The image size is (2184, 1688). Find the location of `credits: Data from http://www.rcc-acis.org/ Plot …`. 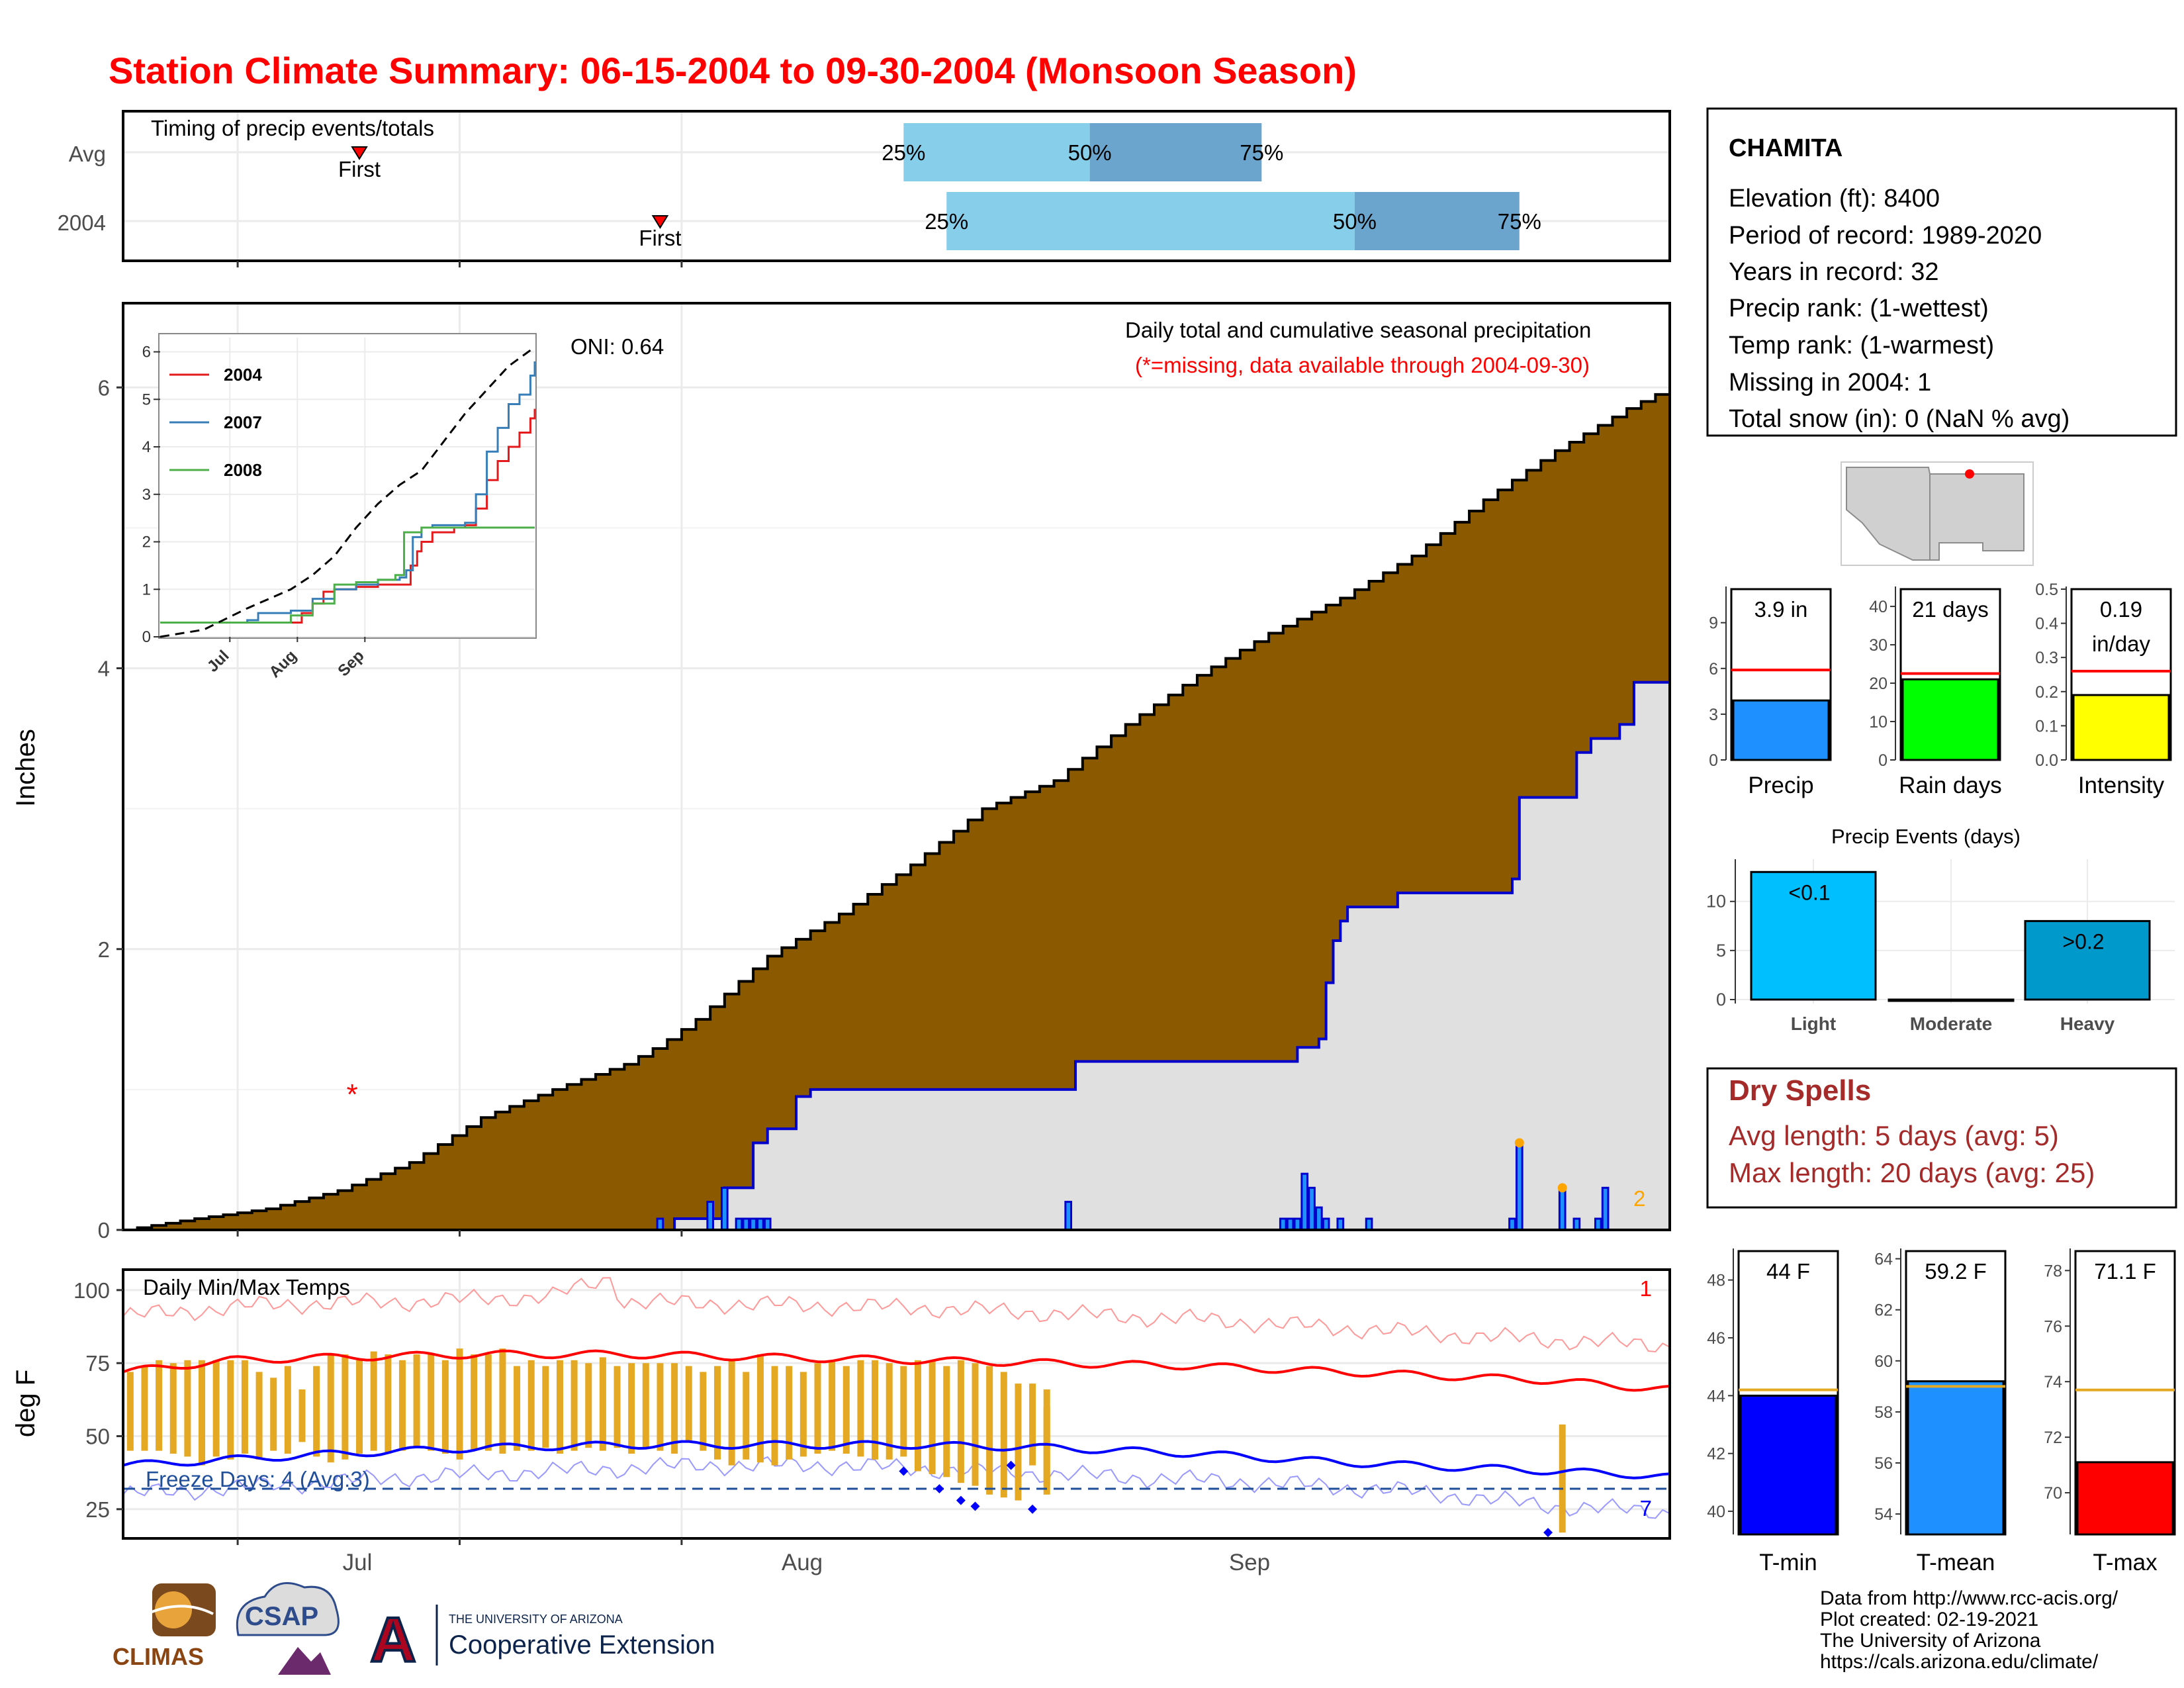

credits: Data from http://www.rcc-acis.org/ Plot … is located at coordinates (1969, 1630).